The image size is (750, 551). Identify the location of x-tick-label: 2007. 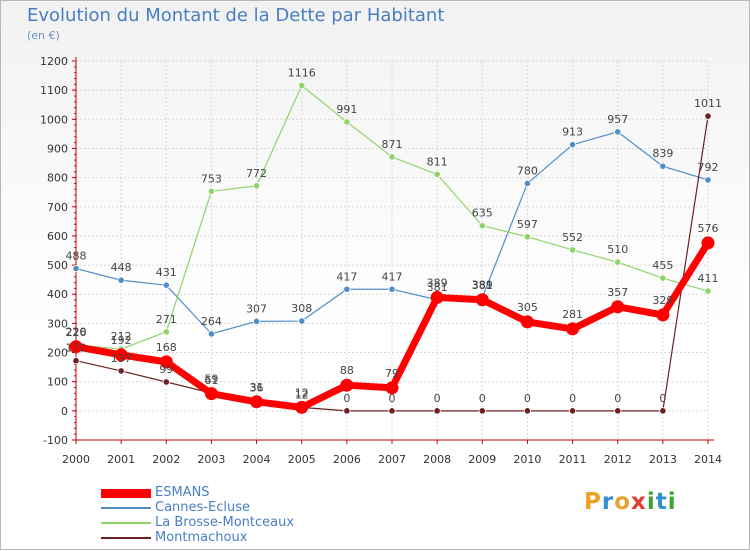
(392, 459).